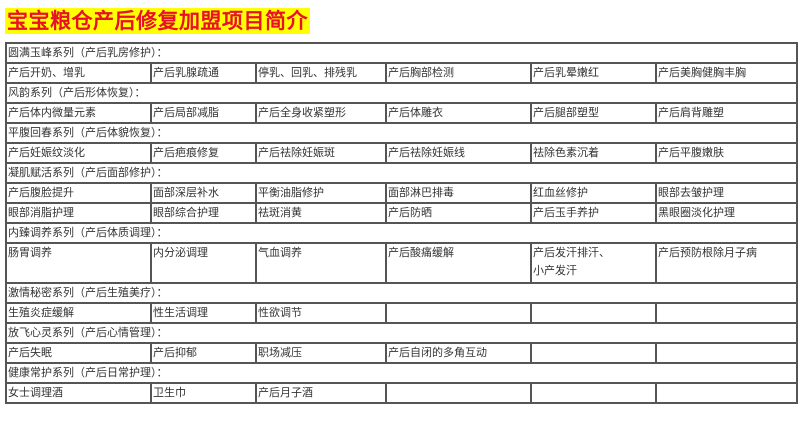  I want to click on section-heading: 平腹回春系列（产后体貌恢复）：, so click(401, 133).